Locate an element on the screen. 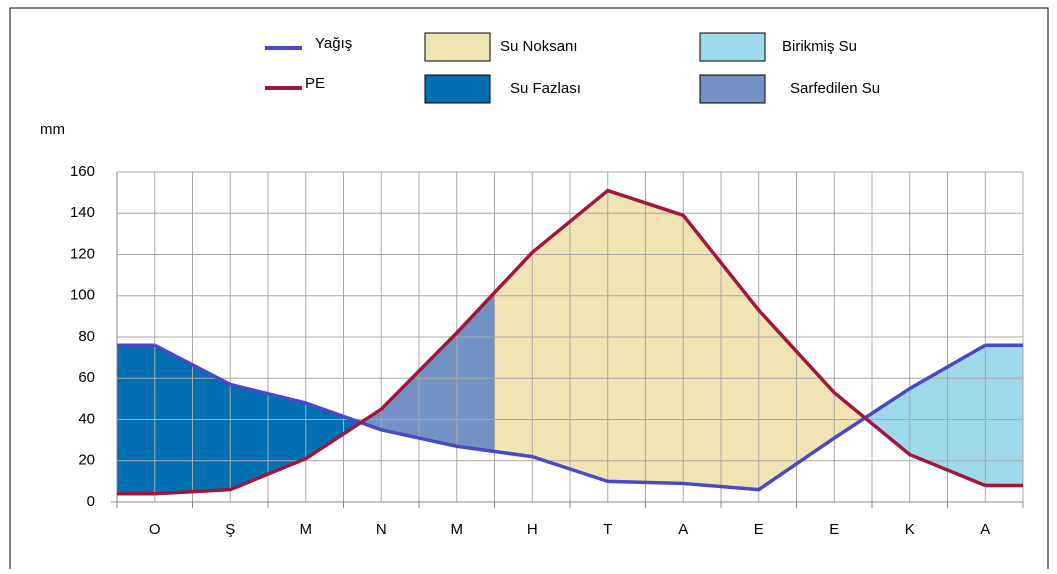  legend-label: Birikmiş Su is located at coordinates (819, 46).